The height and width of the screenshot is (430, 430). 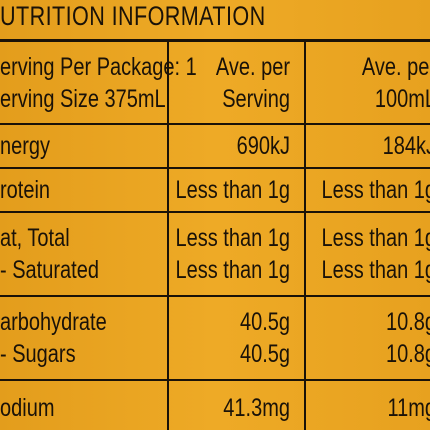 What do you see at coordinates (402, 99) in the screenshot?
I see `cell-value: 100mL` at bounding box center [402, 99].